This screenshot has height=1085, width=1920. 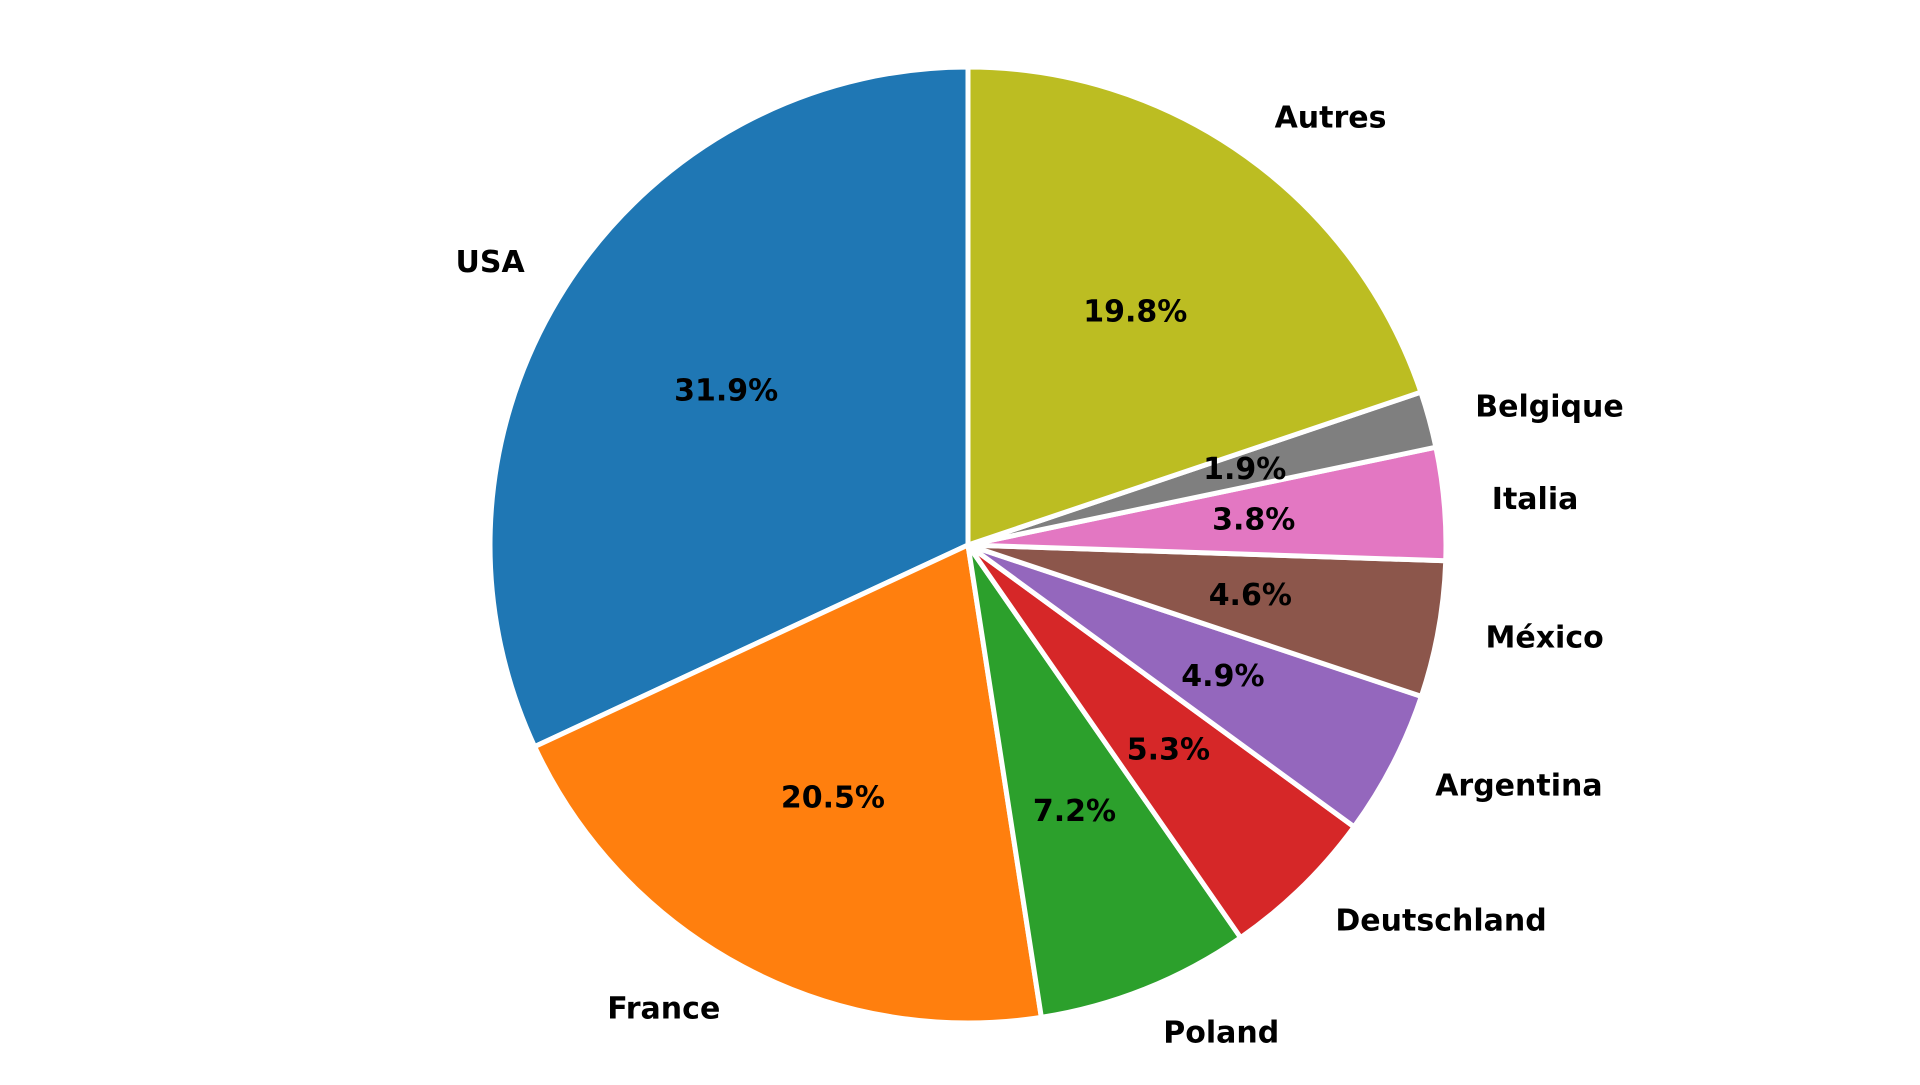 I want to click on slice-label-usa: USA, so click(x=491, y=262).